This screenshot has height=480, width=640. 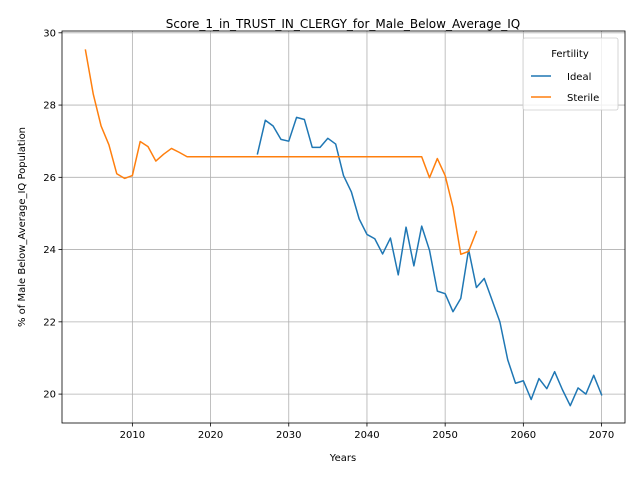 I want to click on legend-box, so click(x=570, y=74).